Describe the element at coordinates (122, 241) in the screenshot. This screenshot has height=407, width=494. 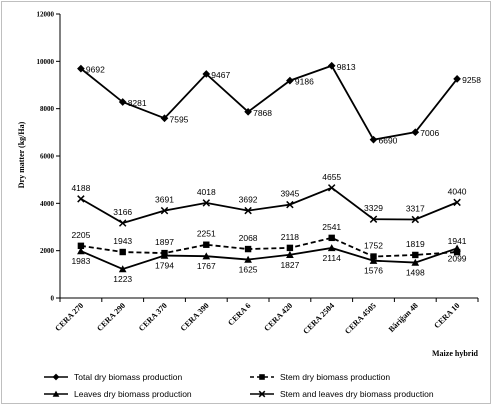
I see `data-label: 1943` at that location.